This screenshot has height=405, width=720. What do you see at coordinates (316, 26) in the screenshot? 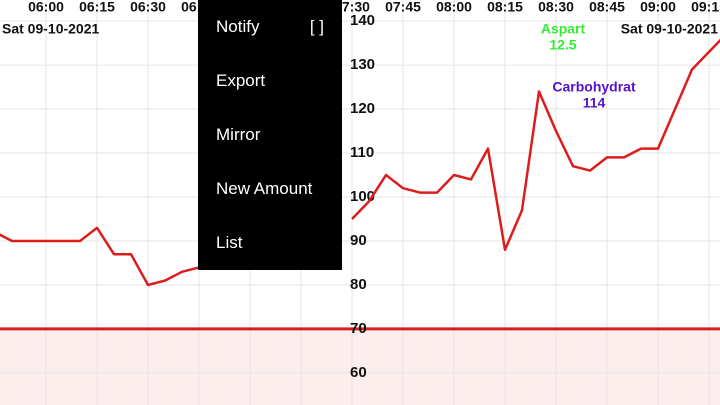
I see `menu-checkbox: [ ]` at bounding box center [316, 26].